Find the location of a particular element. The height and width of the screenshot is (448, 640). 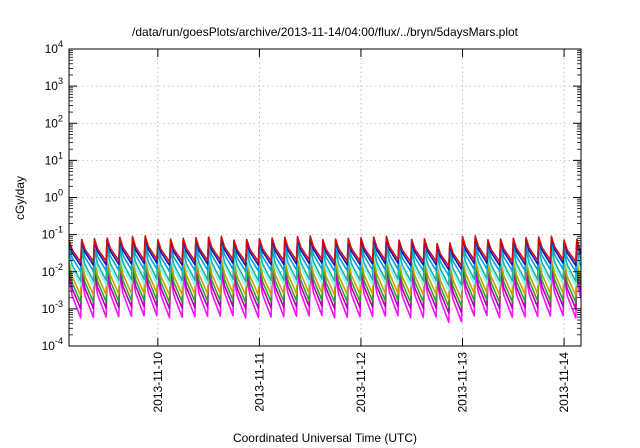

y-tick-label: 10³ is located at coordinates (54, 84).